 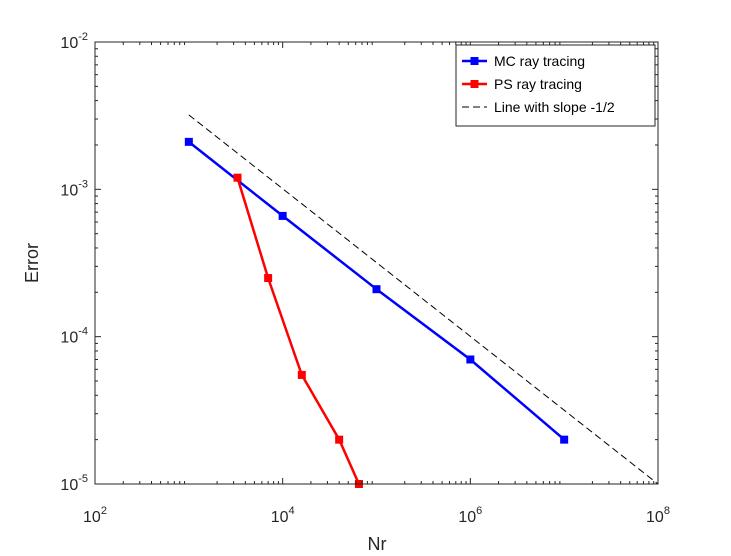 What do you see at coordinates (74, 188) in the screenshot?
I see `y-tick-label: 10⁻³` at bounding box center [74, 188].